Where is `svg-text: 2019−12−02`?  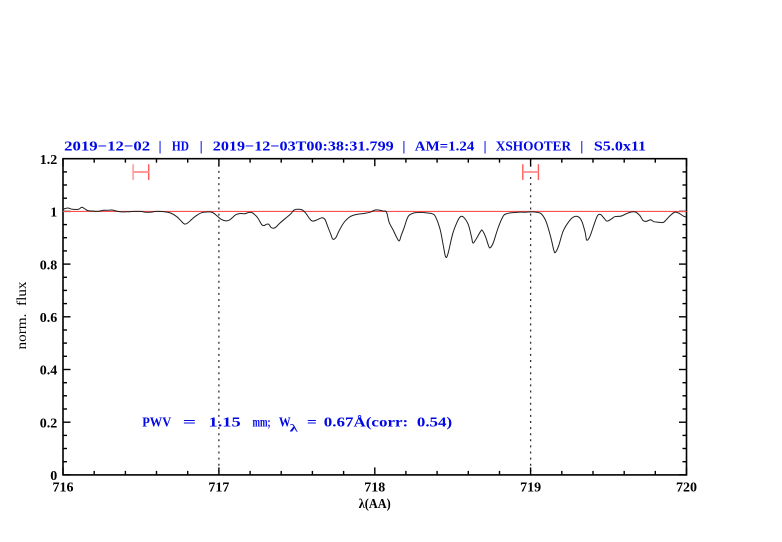
svg-text: 2019−12−02 is located at coordinates (107, 147).